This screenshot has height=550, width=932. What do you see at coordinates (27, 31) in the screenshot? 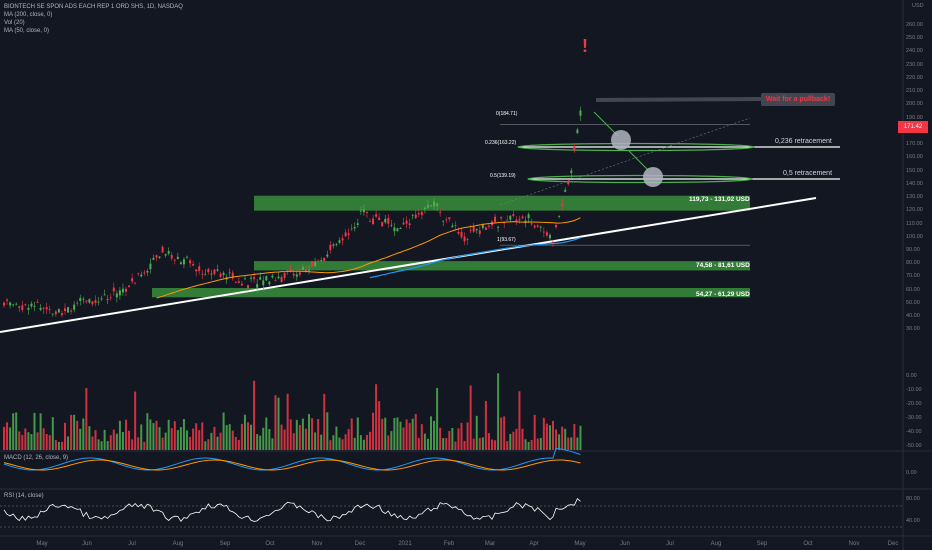
I see `indicator-ma50: MA (50, close, 0)` at bounding box center [27, 31].